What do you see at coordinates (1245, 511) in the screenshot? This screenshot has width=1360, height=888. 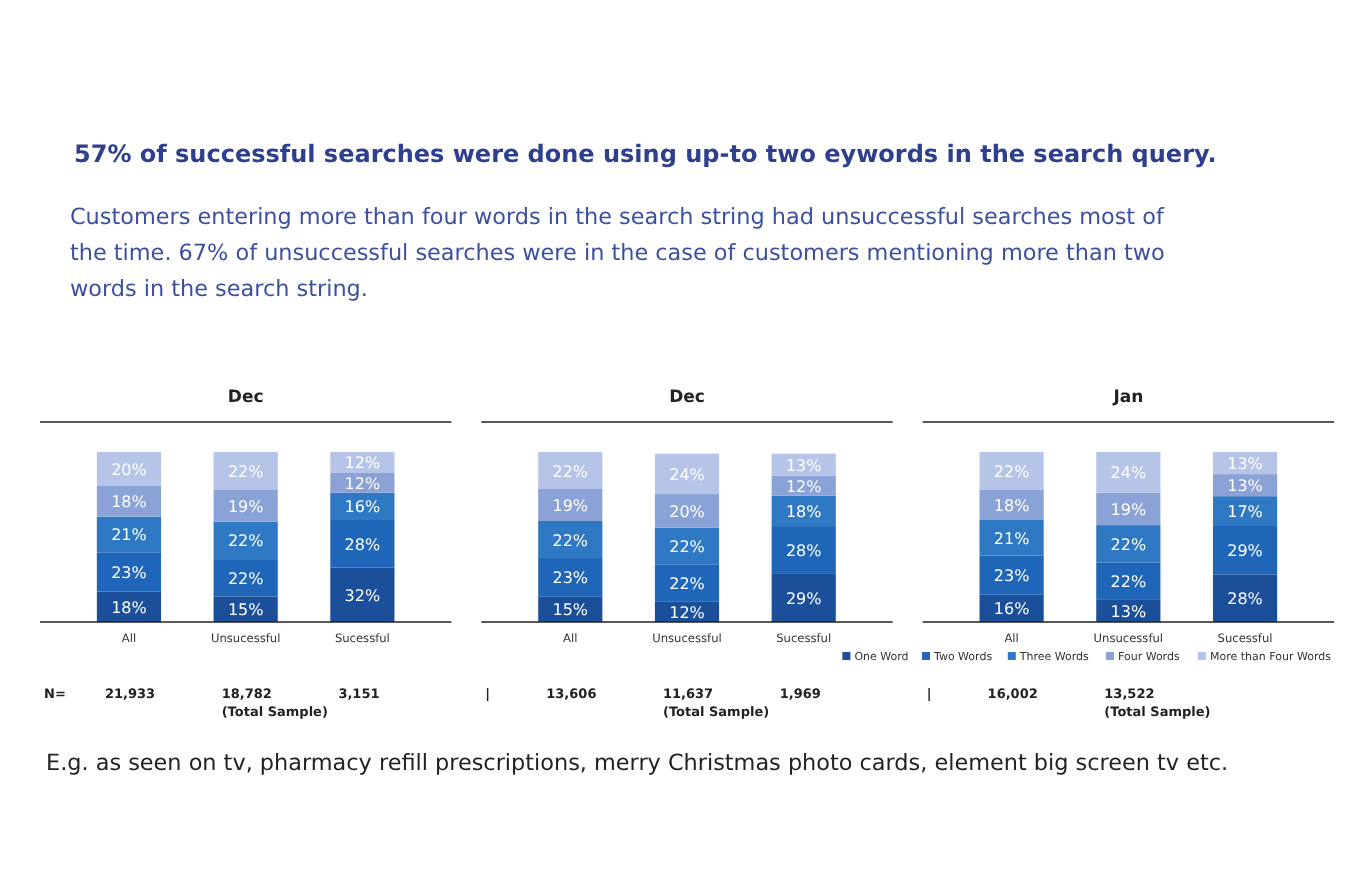 I see `data-label: 17%` at bounding box center [1245, 511].